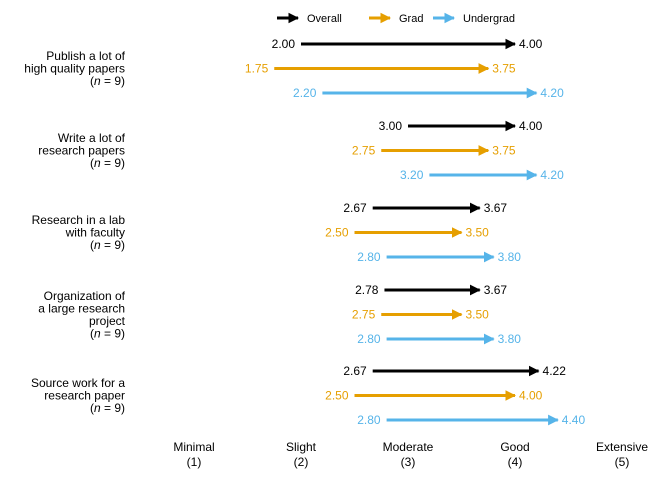  What do you see at coordinates (79, 220) in the screenshot?
I see `category-label-line: Research in a lab` at bounding box center [79, 220].